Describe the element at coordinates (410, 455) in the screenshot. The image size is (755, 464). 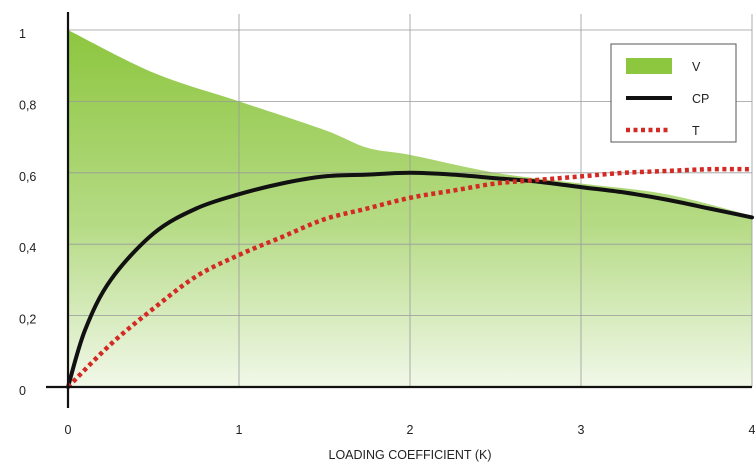
I see `x-axis-title: LOADING COEFFICIENT (K)` at that location.